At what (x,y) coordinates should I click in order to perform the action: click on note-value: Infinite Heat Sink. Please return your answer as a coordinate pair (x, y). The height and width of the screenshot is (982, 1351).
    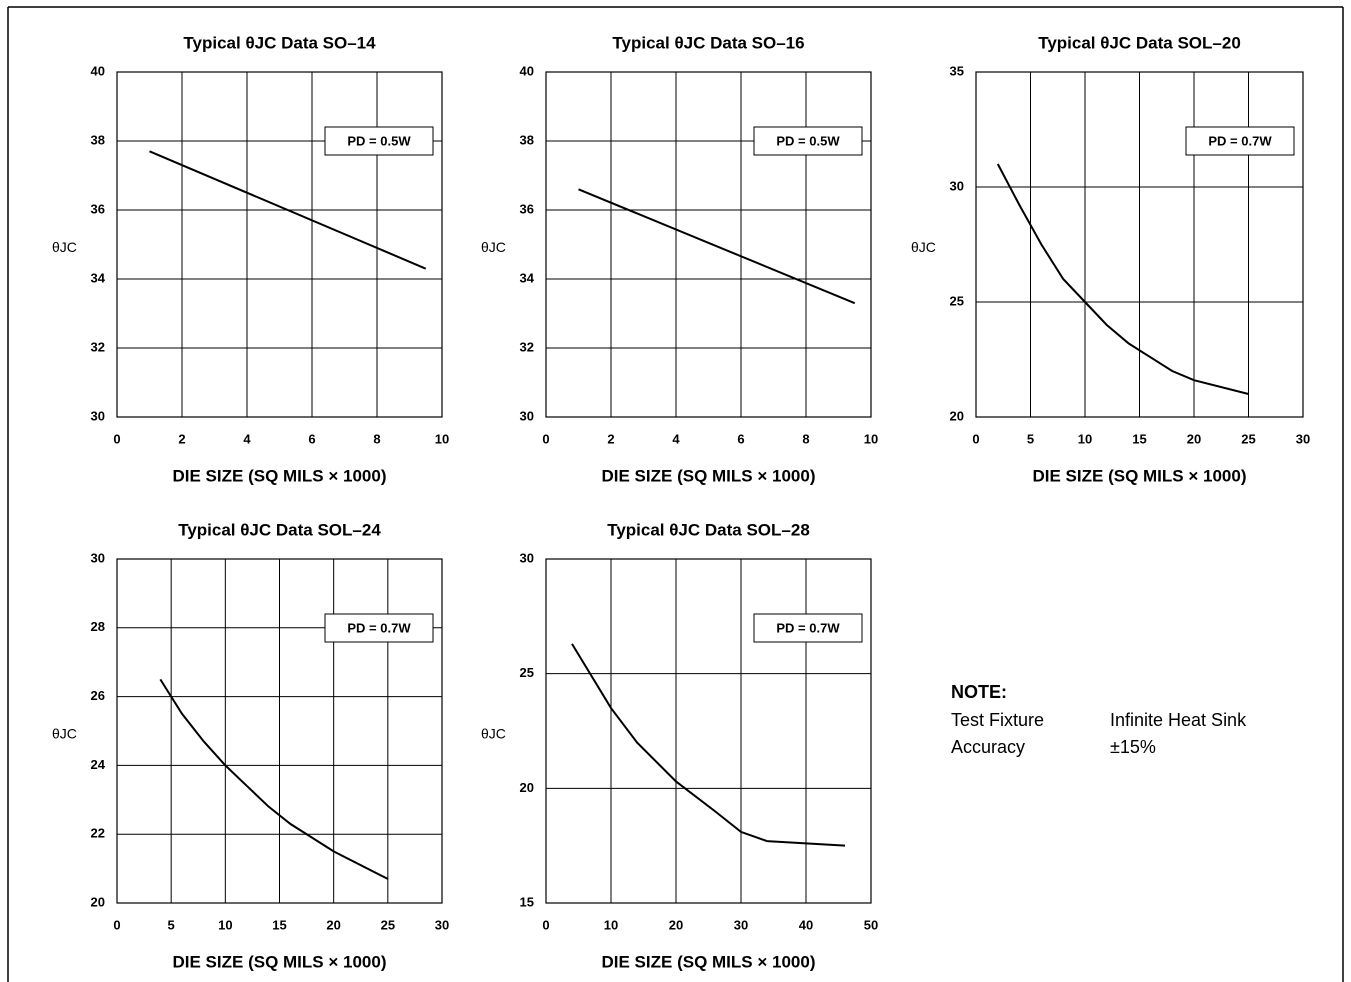
    Looking at the image, I should click on (1178, 720).